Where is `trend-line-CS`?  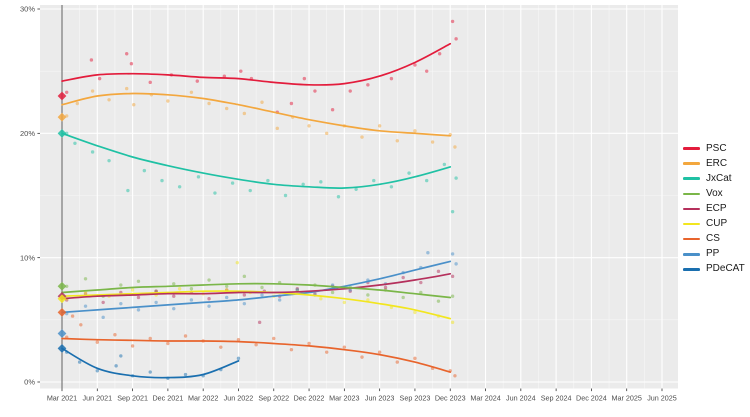
trend-line-CS is located at coordinates (256, 355).